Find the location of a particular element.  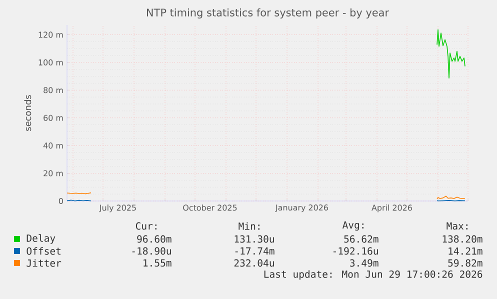

y-axis-title: seconds is located at coordinates (28, 113).